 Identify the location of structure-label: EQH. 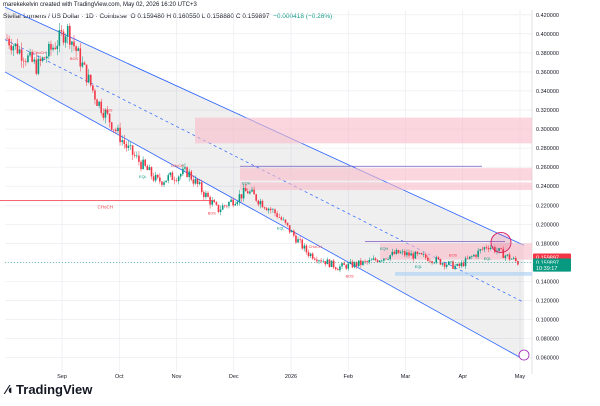
(246, 183).